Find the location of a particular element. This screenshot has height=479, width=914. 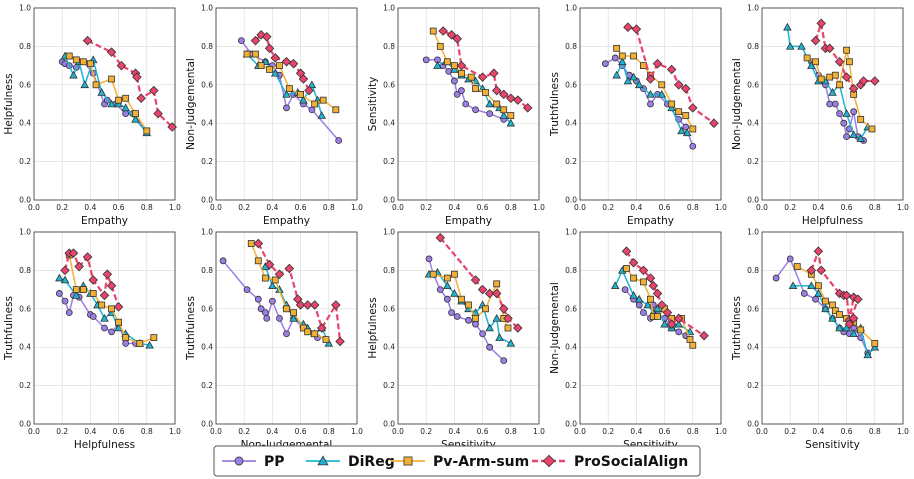

series-PP is located at coordinates (270, 299).